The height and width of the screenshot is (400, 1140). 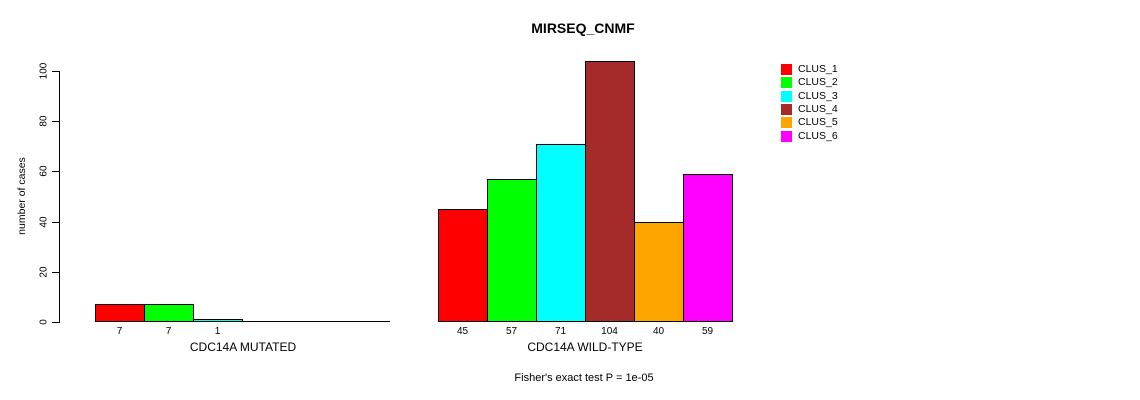 I want to click on legend-label-clus_4: CLUS_4, so click(x=818, y=109).